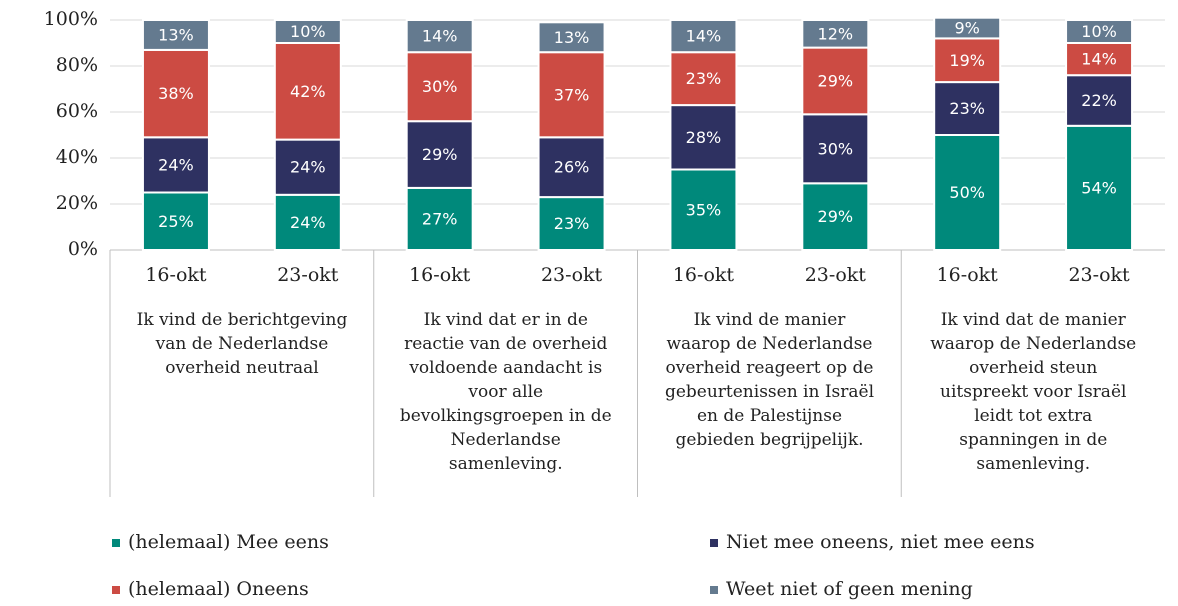 This screenshot has width=1178, height=606. I want to click on data-label: 26%, so click(572, 167).